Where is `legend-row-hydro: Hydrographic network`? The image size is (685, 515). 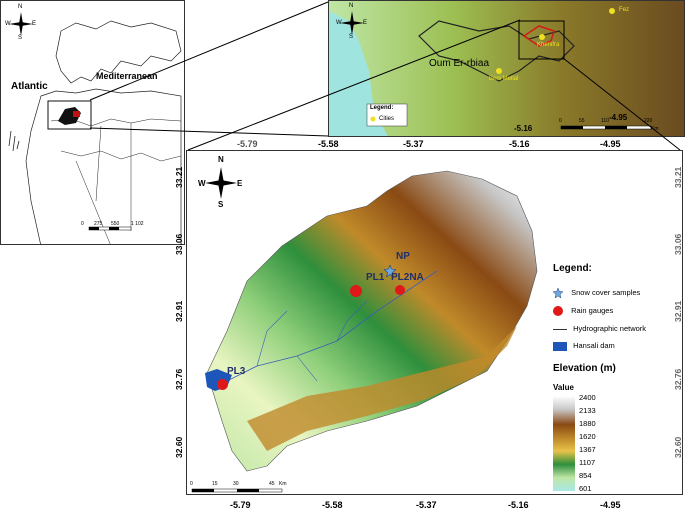 legend-row-hydro: Hydrographic network is located at coordinates (599, 328).